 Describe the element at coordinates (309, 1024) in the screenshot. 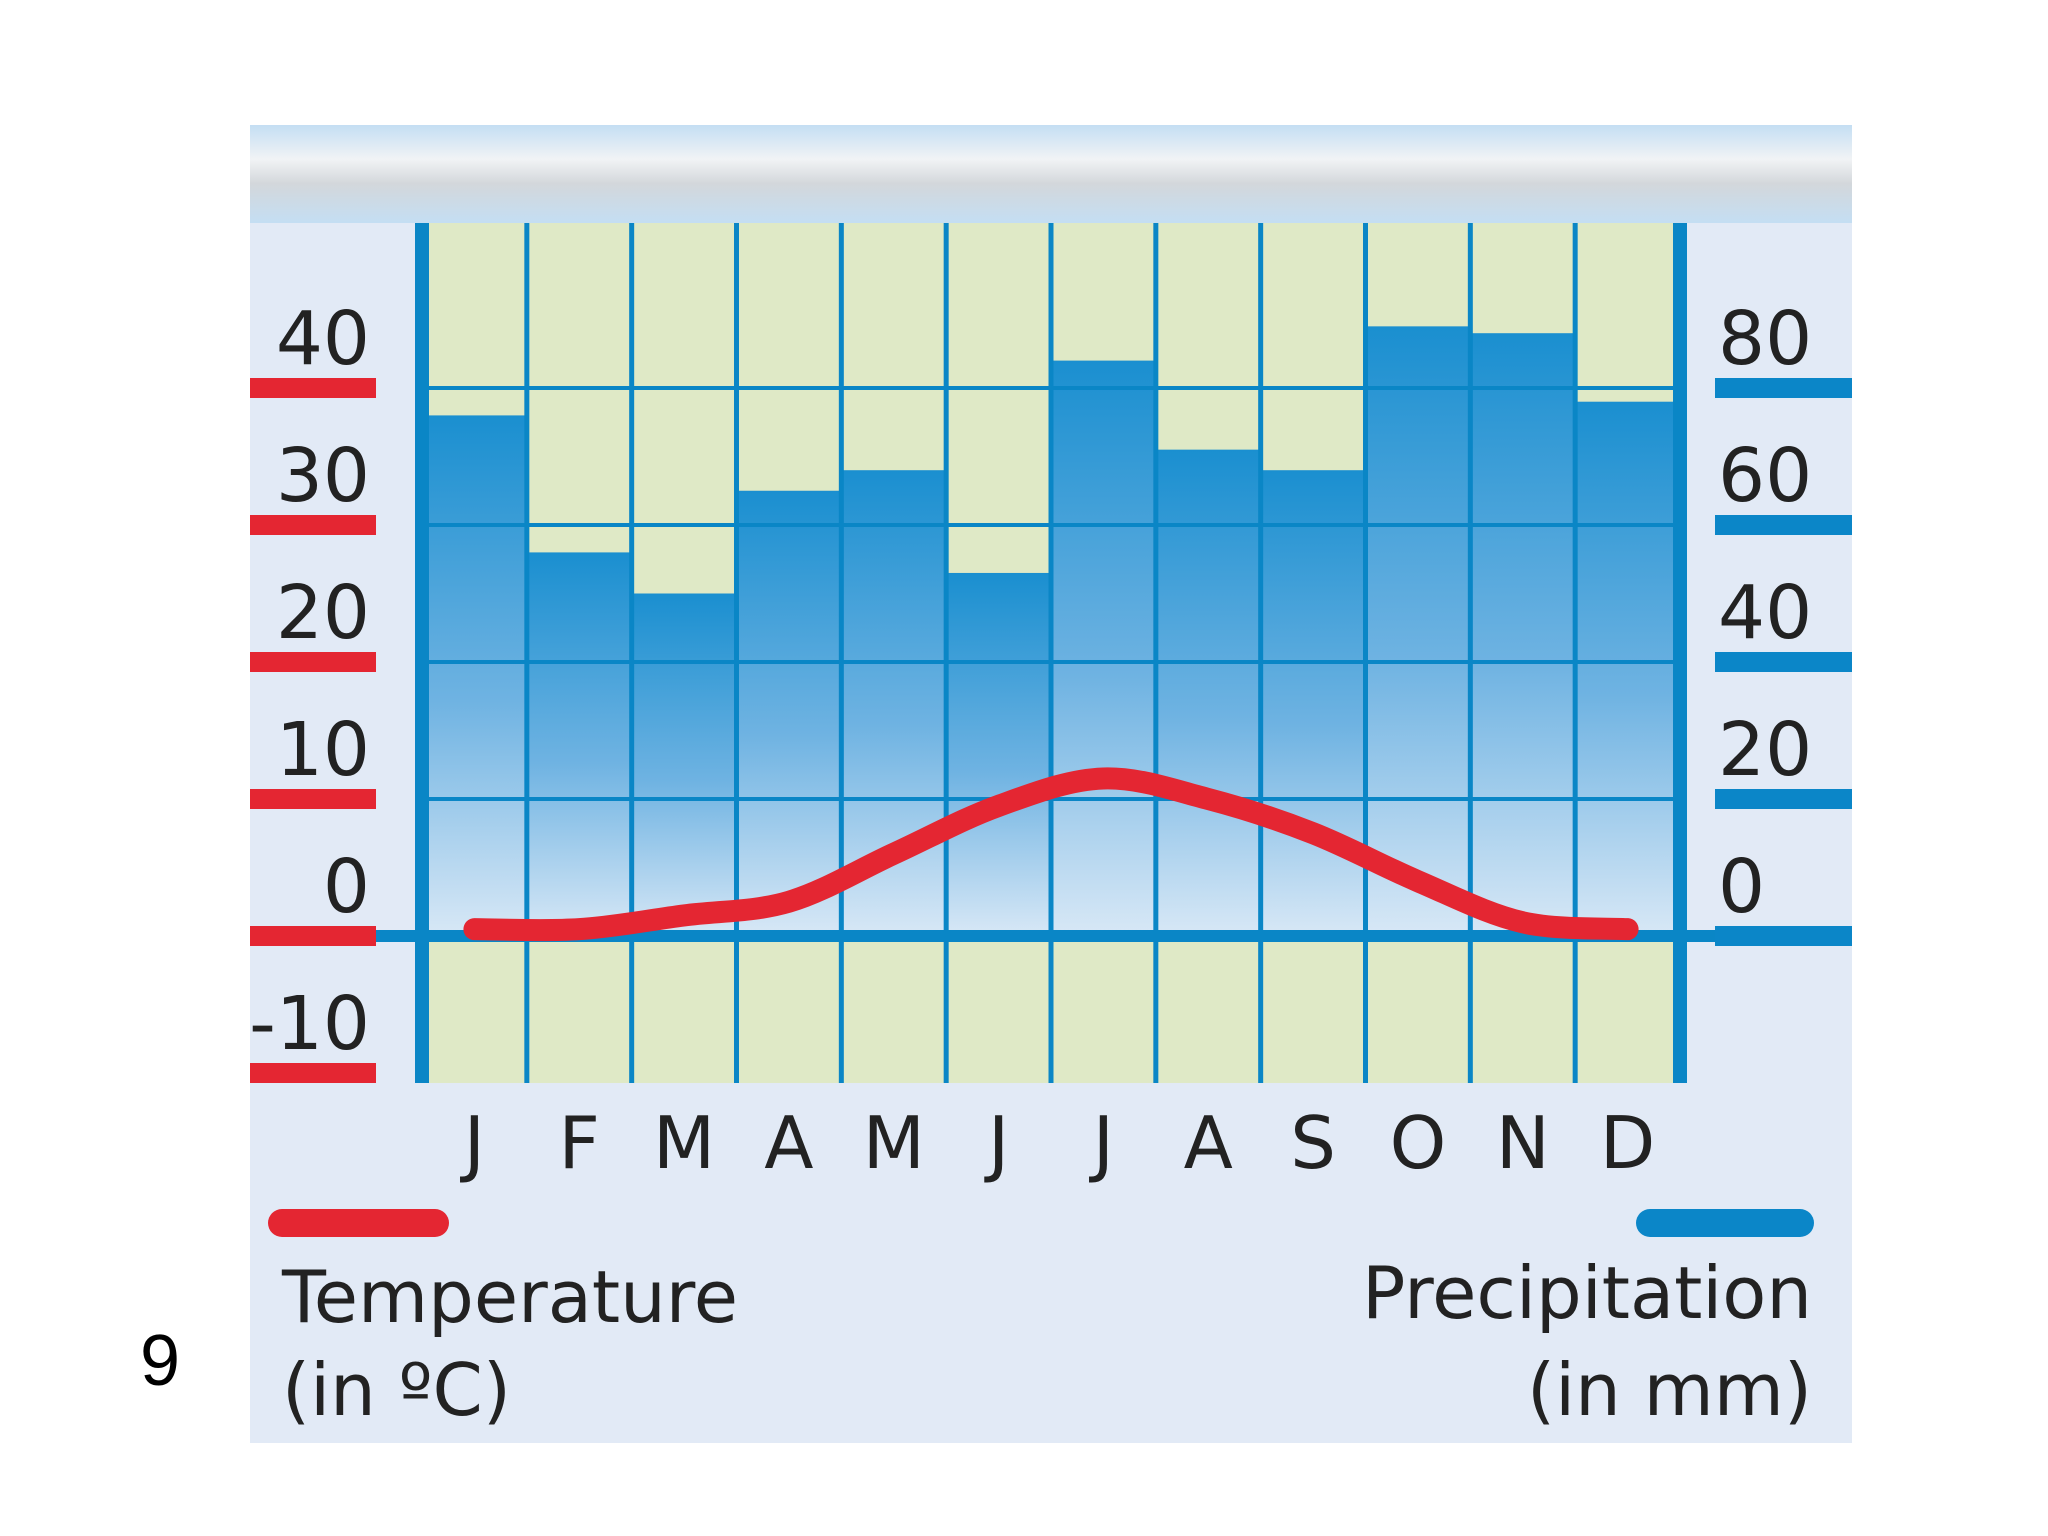

I see `temperature-tick-label: -10` at that location.